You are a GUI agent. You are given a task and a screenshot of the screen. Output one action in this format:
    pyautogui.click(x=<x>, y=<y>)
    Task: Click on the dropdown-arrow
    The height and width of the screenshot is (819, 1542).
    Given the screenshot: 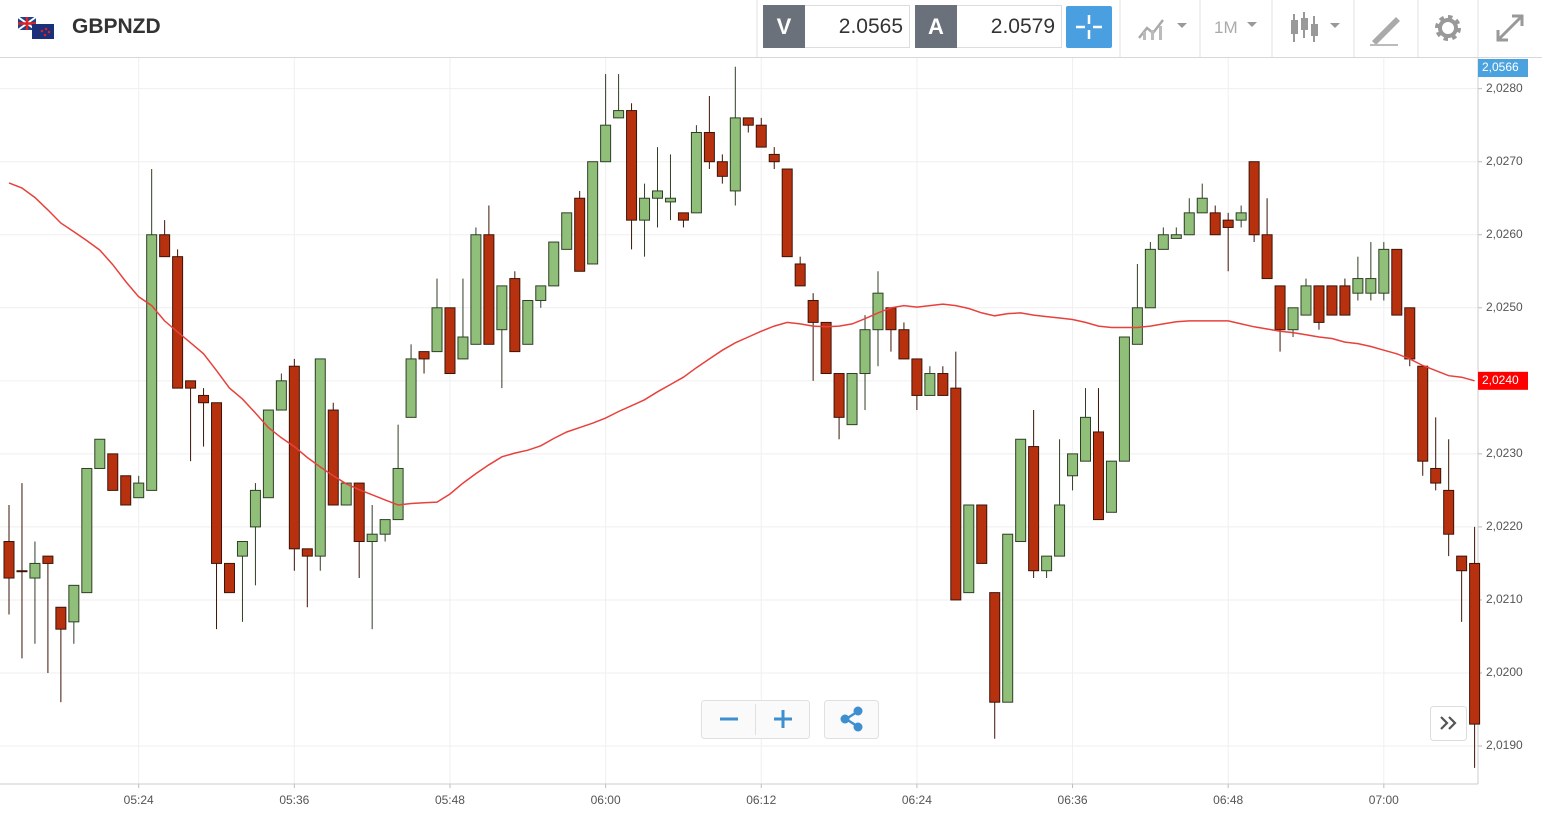 What is the action you would take?
    pyautogui.click(x=1252, y=24)
    